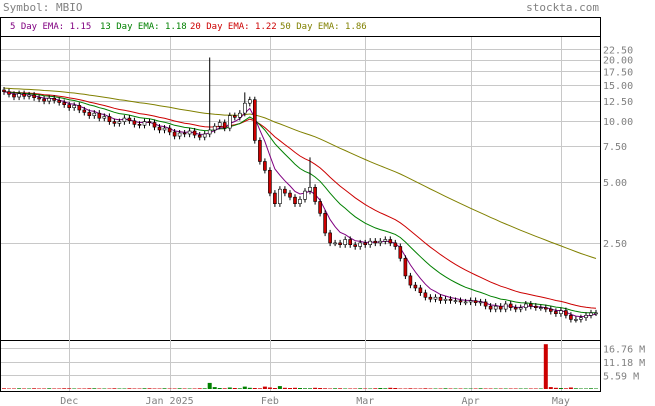  Describe the element at coordinates (618, 86) in the screenshot. I see `price-tick-label: 15.00` at that location.